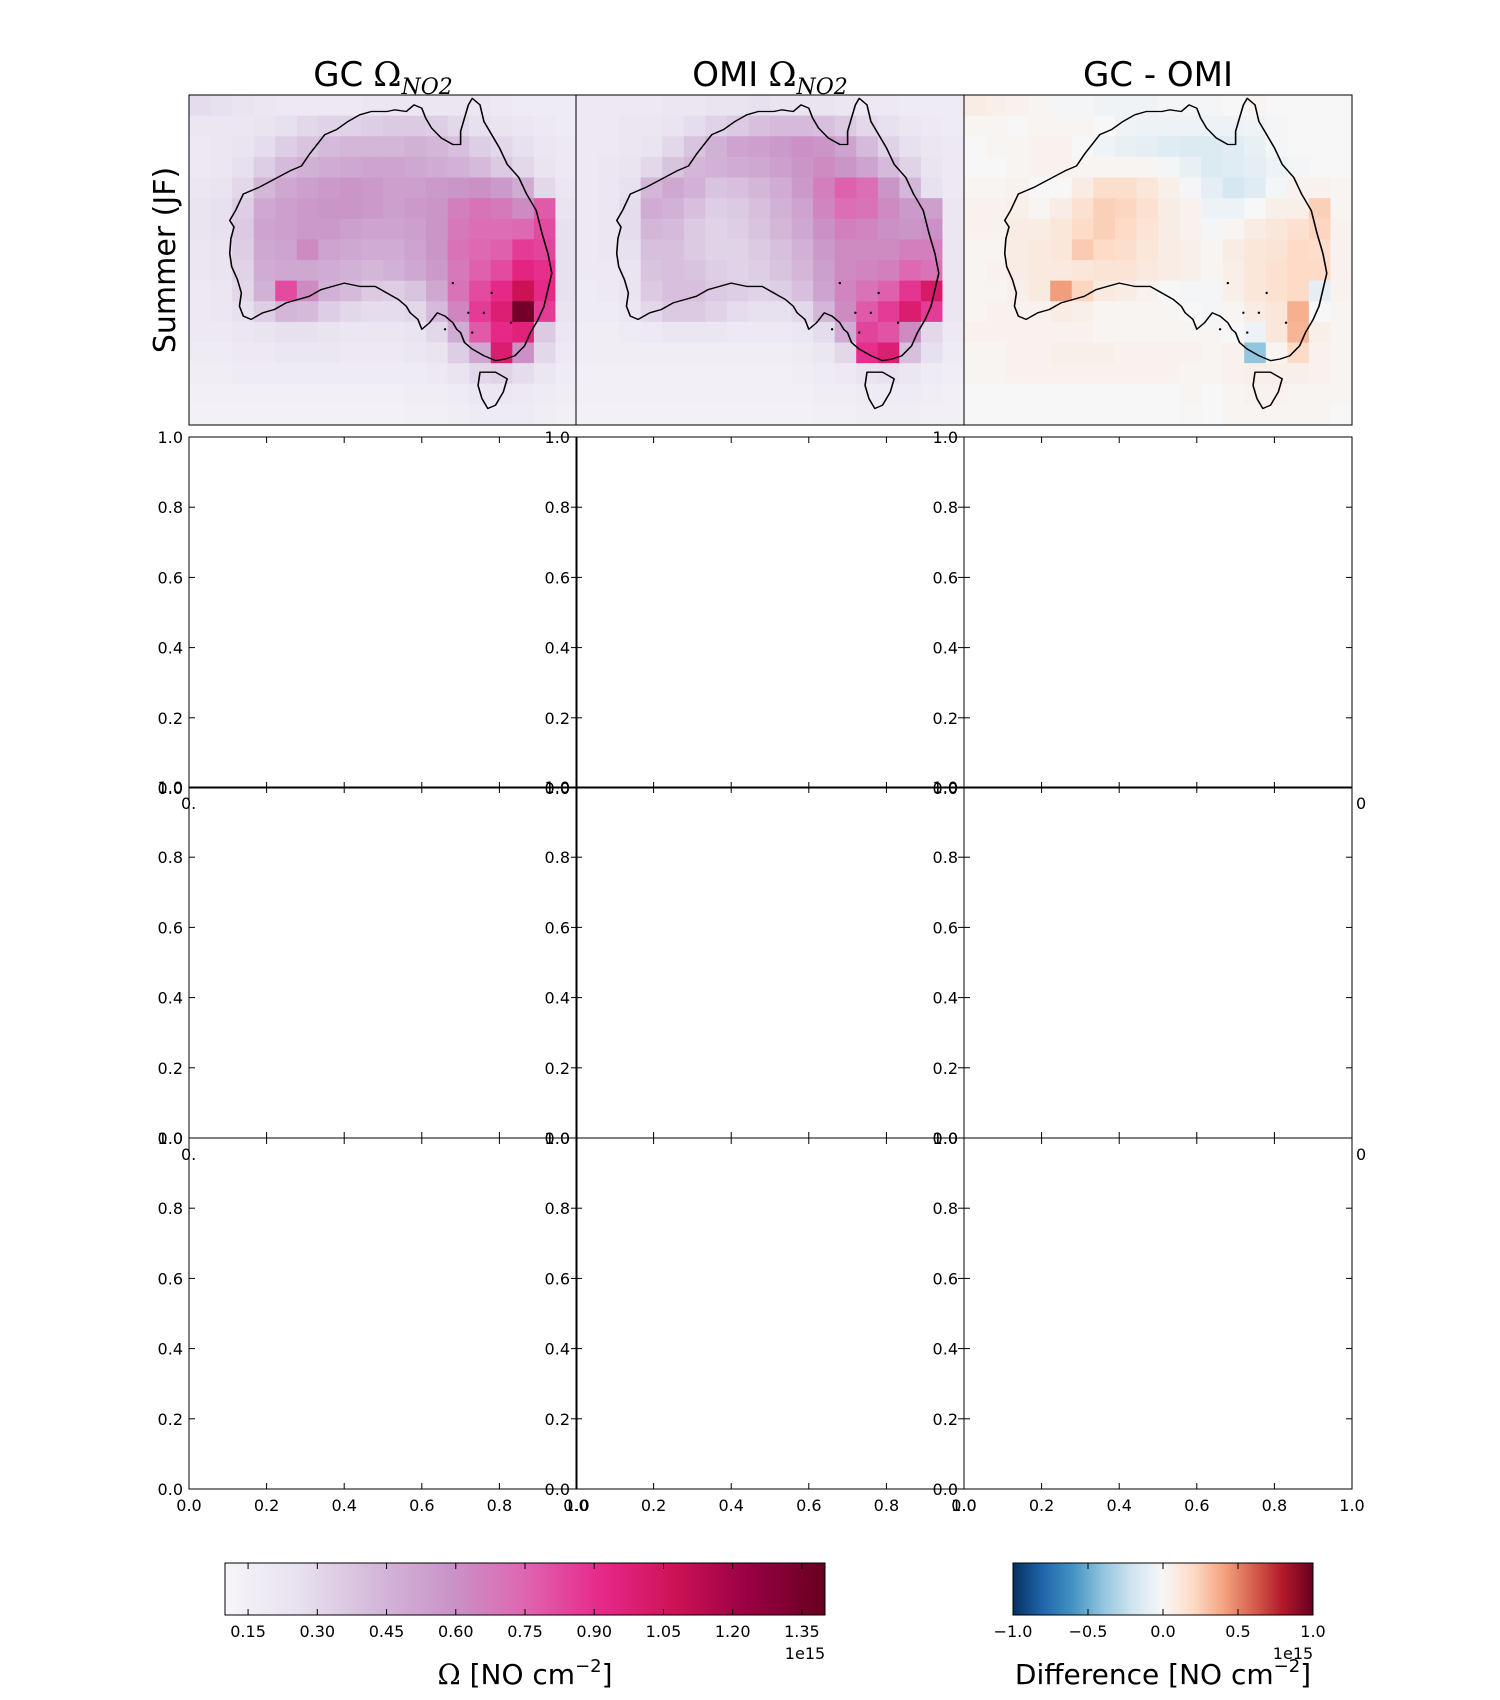 This screenshot has width=1500, height=1700. I want to click on axes-frame, so click(1158, 612).